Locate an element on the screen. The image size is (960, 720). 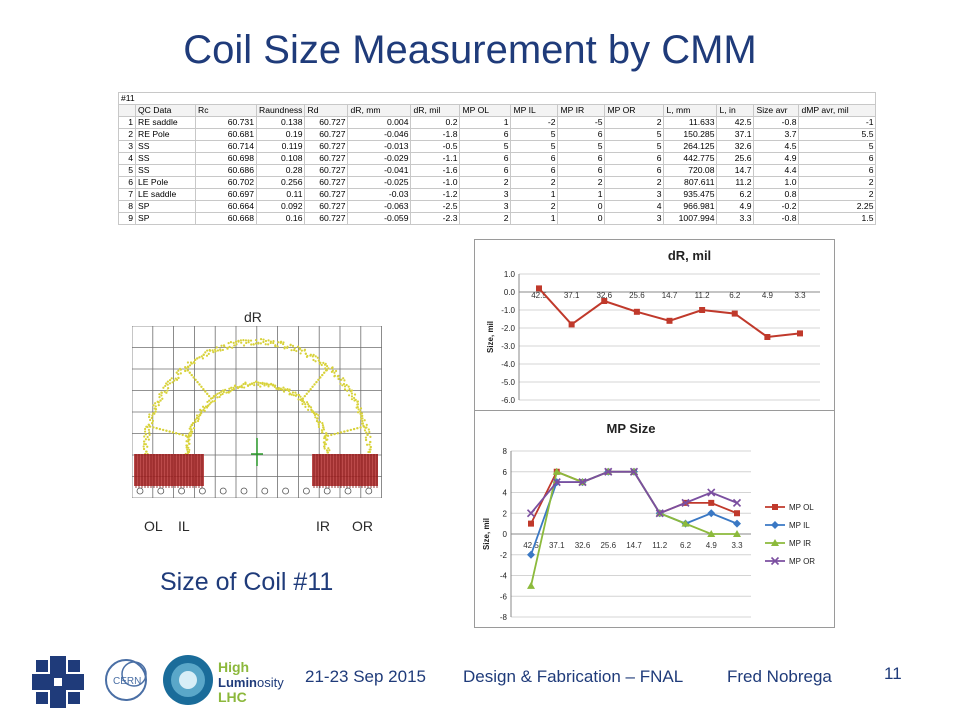
y-axis-label: Size, mil is located at coordinates (490, 337).